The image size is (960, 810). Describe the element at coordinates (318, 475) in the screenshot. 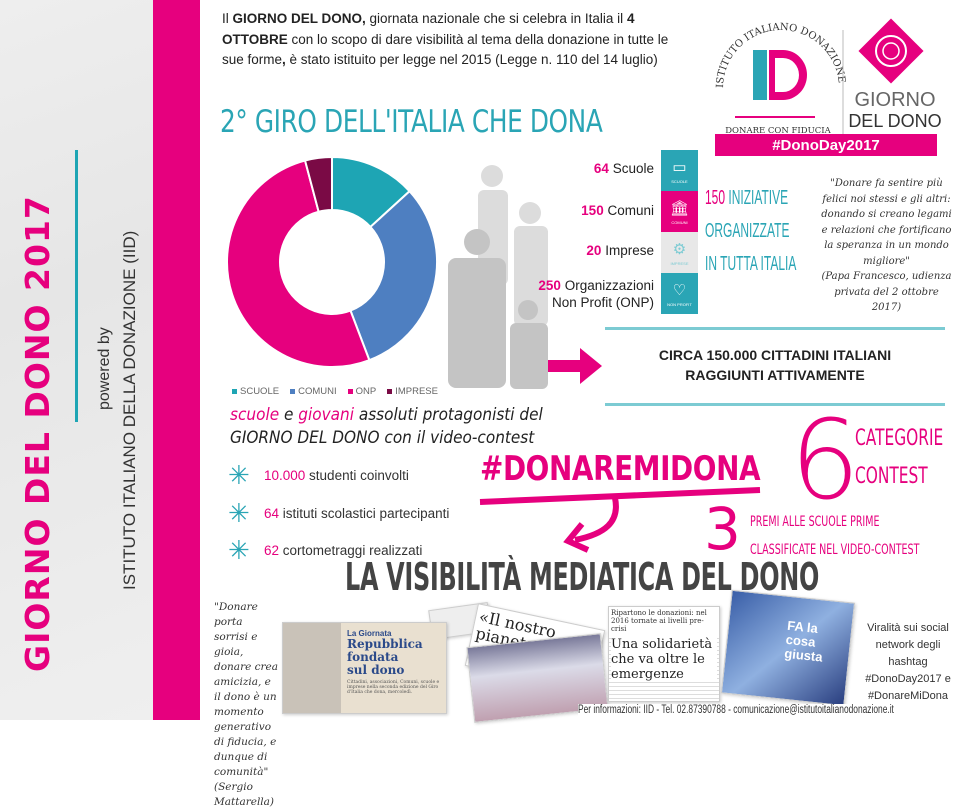

I see `bullet-students: ✳ 10.000 studenti coinvolti` at that location.